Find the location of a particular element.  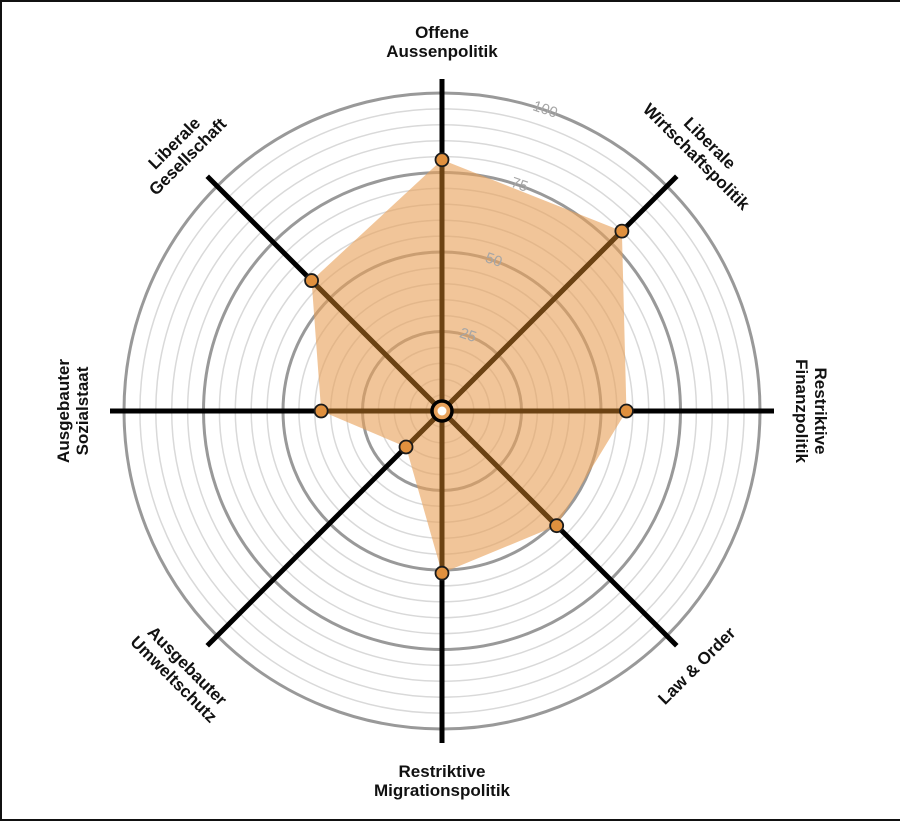

tick-label: 25 is located at coordinates (467, 335).